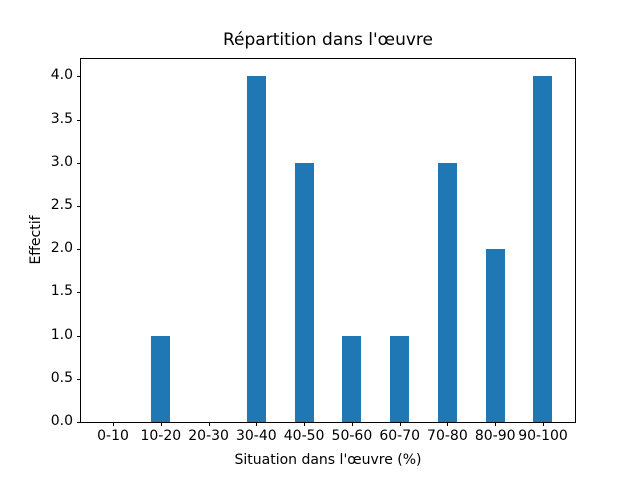 The height and width of the screenshot is (480, 640). I want to click on y-tick-label: 0.0, so click(61, 421).